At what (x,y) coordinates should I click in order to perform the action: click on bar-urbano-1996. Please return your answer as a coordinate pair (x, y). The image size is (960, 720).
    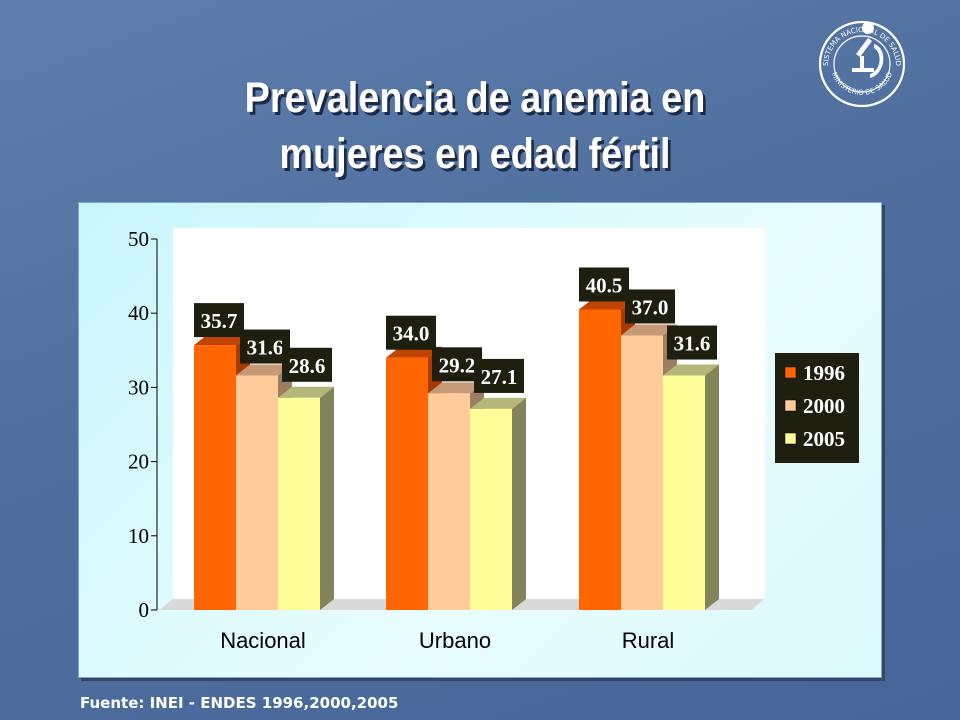
    Looking at the image, I should click on (407, 483).